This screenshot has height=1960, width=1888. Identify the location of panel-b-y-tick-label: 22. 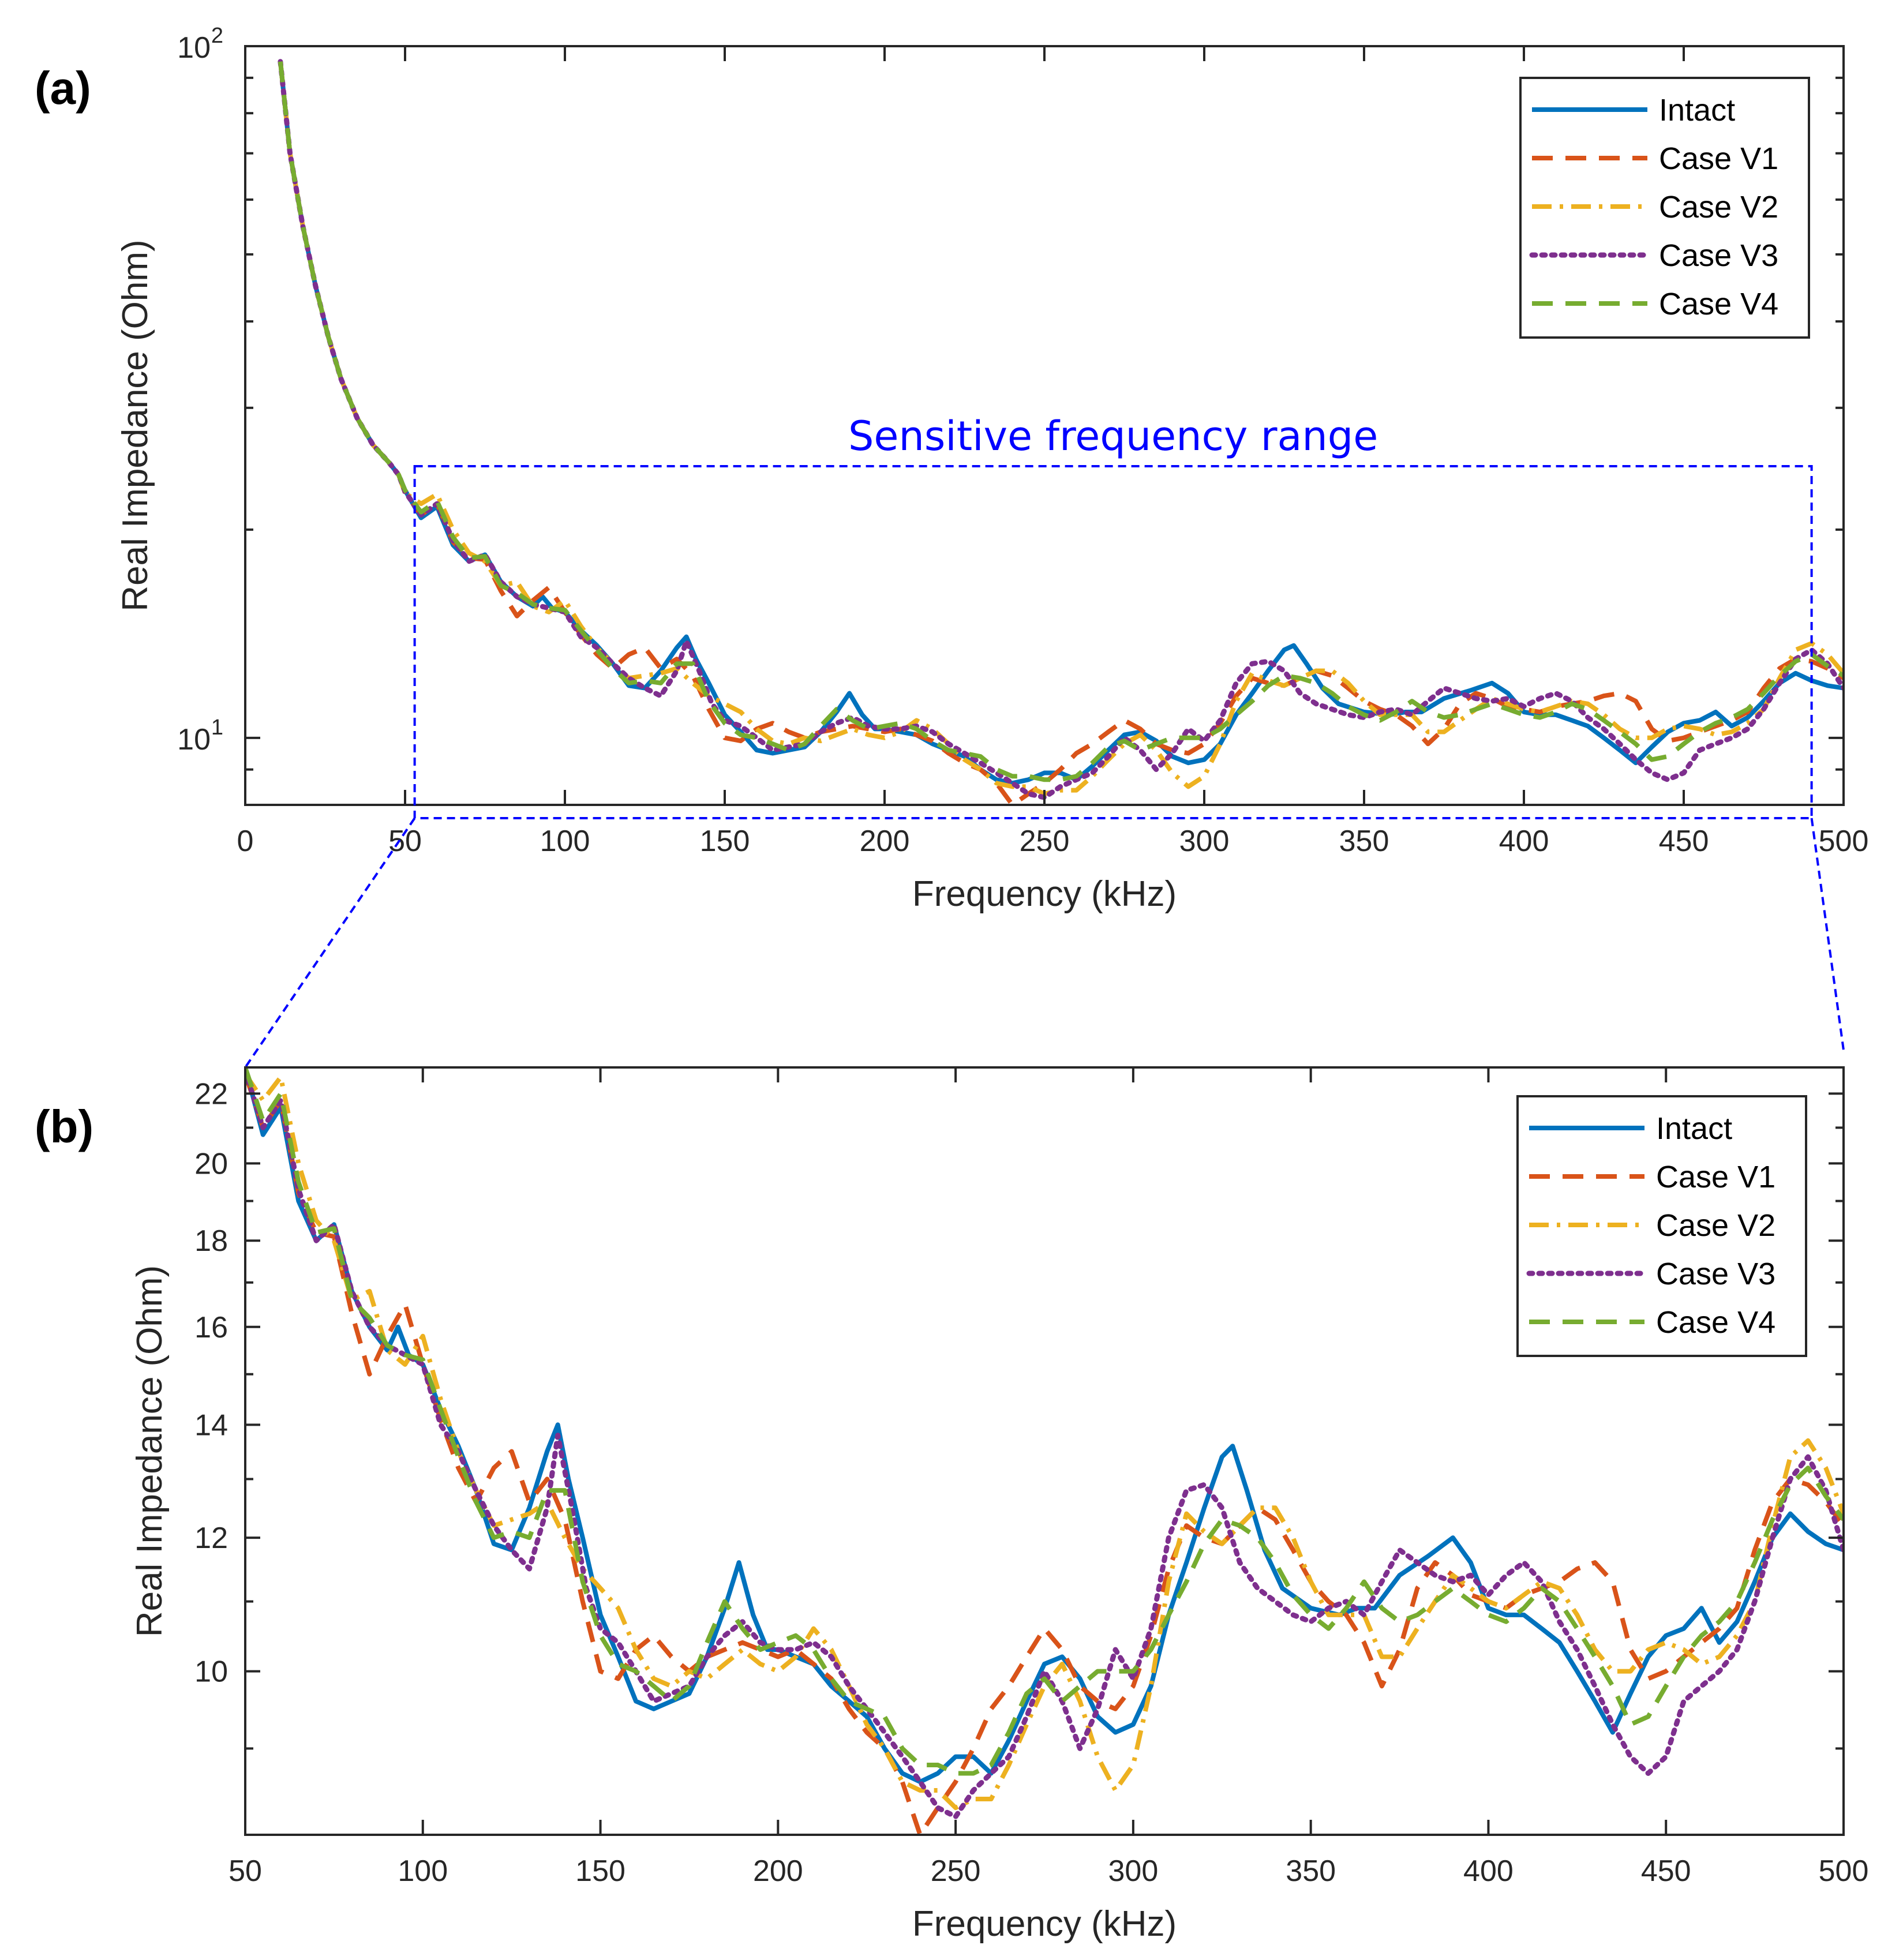
(211, 1094).